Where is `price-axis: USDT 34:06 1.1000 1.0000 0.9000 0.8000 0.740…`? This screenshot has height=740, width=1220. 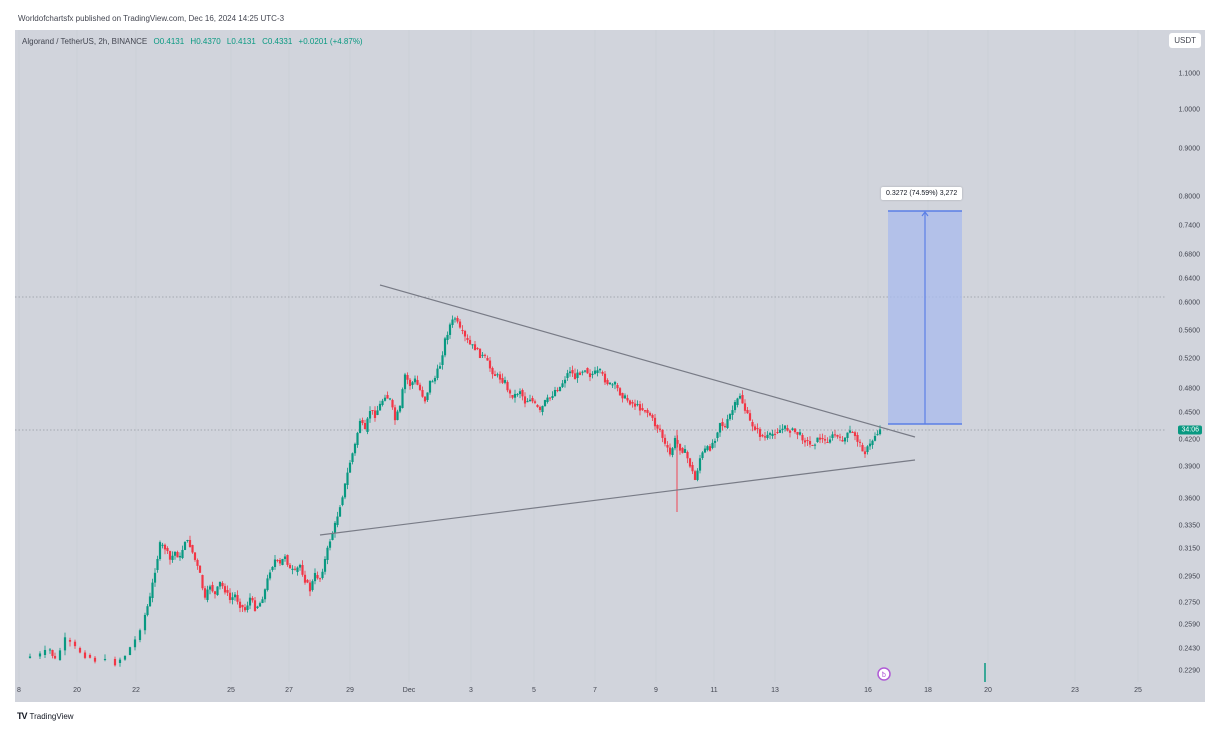 price-axis: USDT 34:06 1.1000 1.0000 0.9000 0.8000 0.740… is located at coordinates (1185, 366).